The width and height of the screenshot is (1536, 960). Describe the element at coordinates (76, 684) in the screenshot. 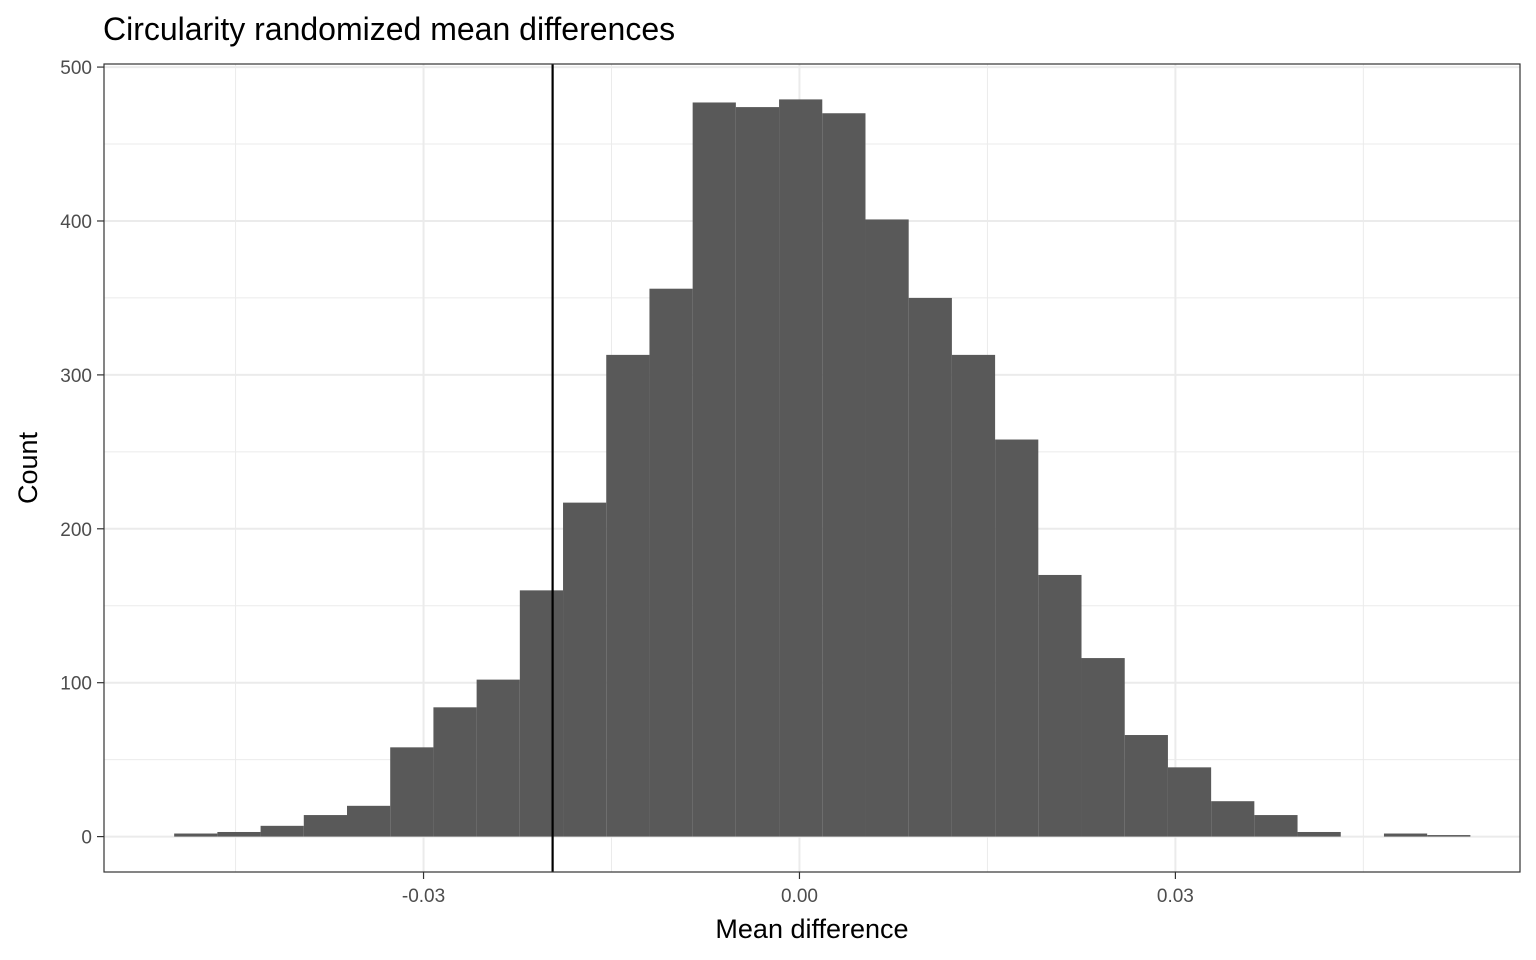

I see `y-tick-label: 100` at that location.